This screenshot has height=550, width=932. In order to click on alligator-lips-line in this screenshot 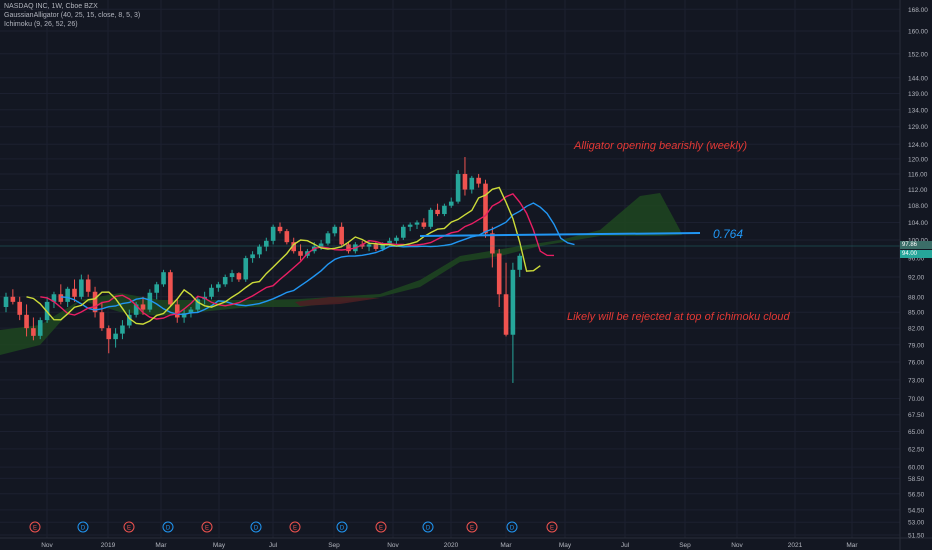, I will do `click(283, 255)`.